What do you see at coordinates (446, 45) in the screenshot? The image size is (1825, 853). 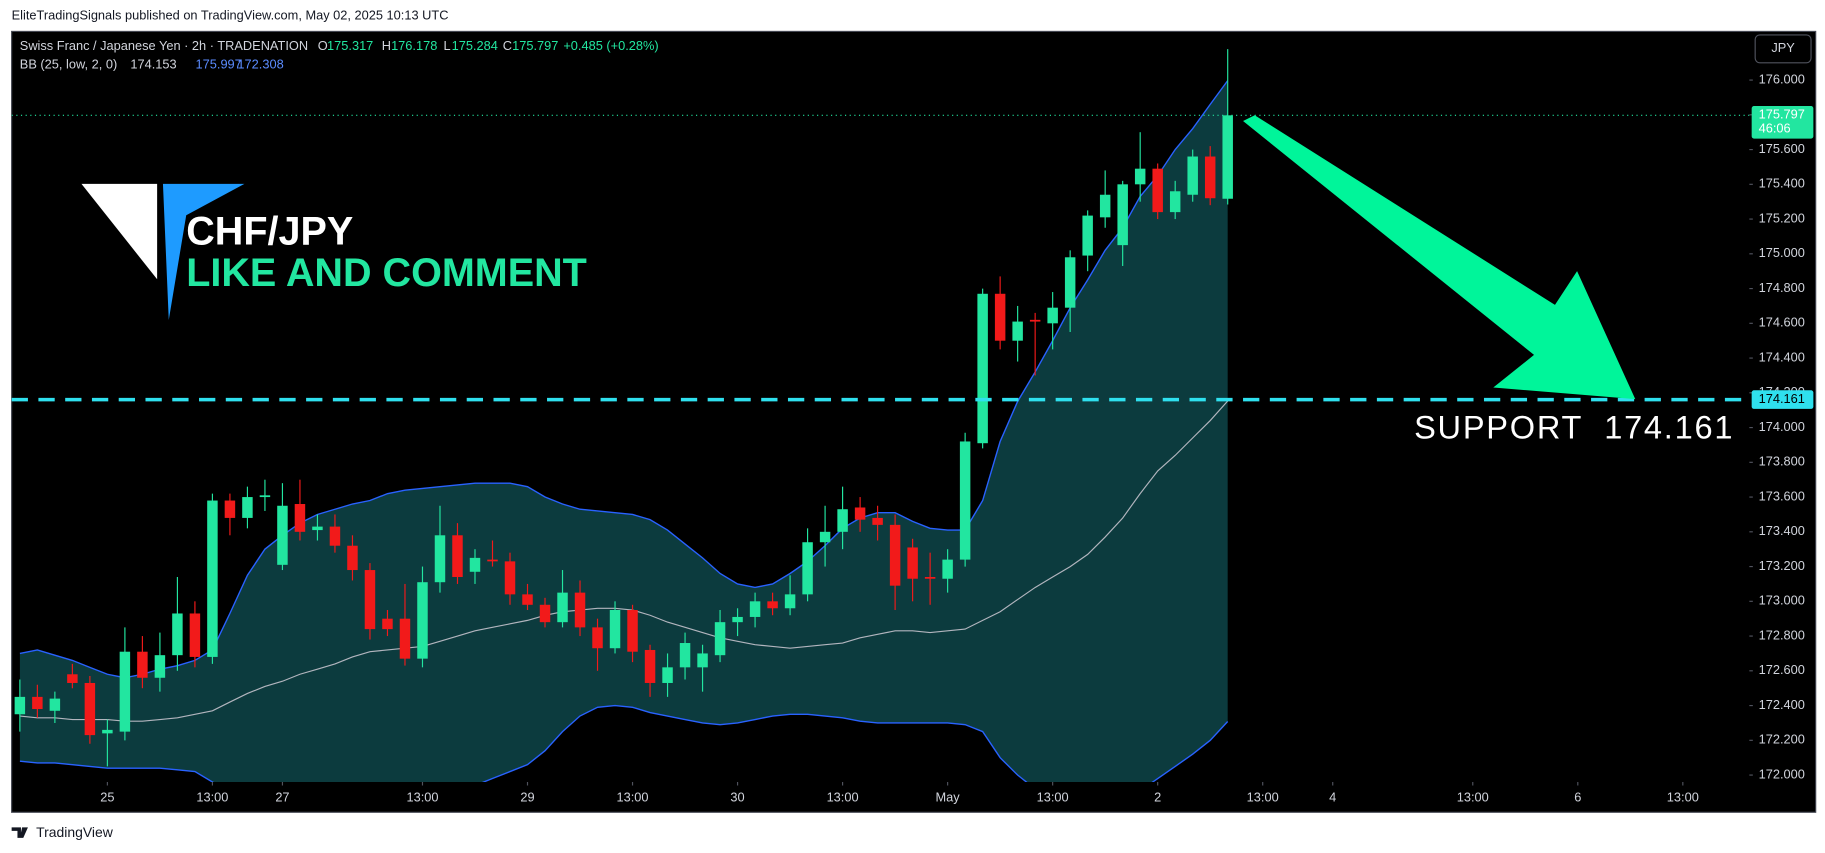 I see `ohlc-letter: L` at bounding box center [446, 45].